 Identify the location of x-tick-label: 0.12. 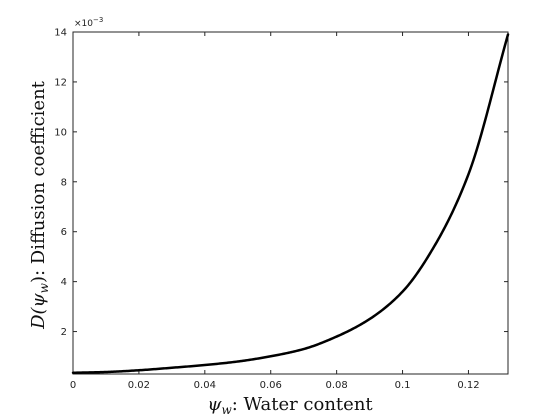
(468, 385).